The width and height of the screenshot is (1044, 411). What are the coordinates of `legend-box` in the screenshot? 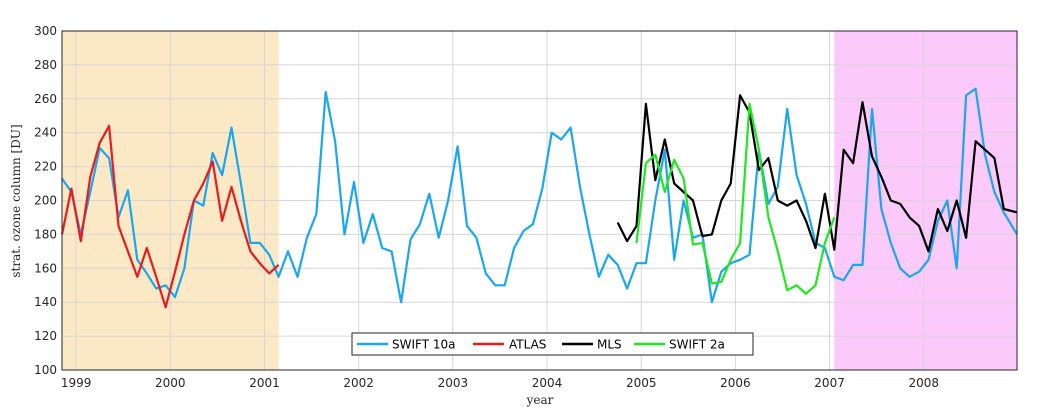 It's located at (552, 344).